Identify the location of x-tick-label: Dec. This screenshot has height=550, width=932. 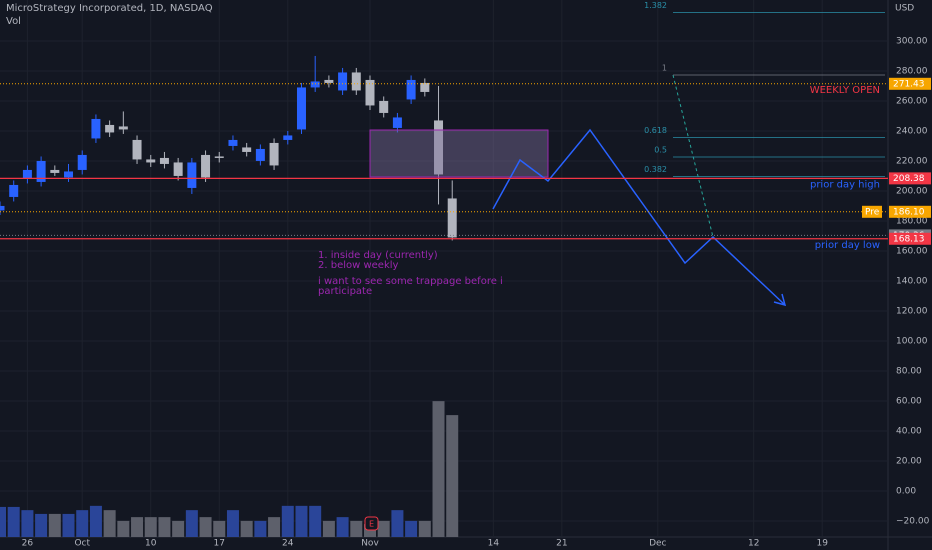
(657, 544).